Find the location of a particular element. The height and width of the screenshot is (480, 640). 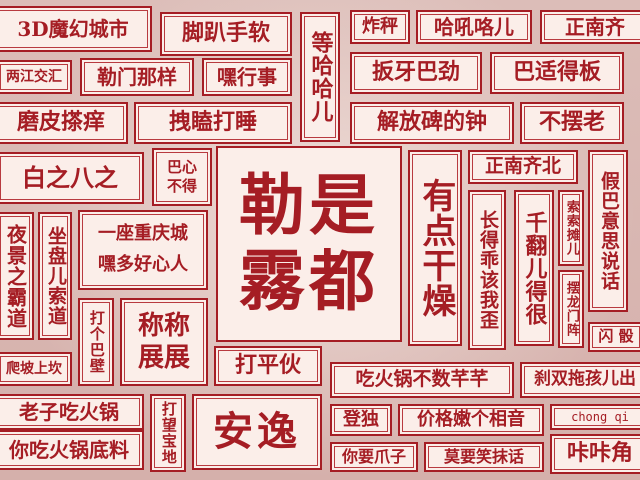

tile-ba-xin-text: 巴心不得 is located at coordinates (181, 176).